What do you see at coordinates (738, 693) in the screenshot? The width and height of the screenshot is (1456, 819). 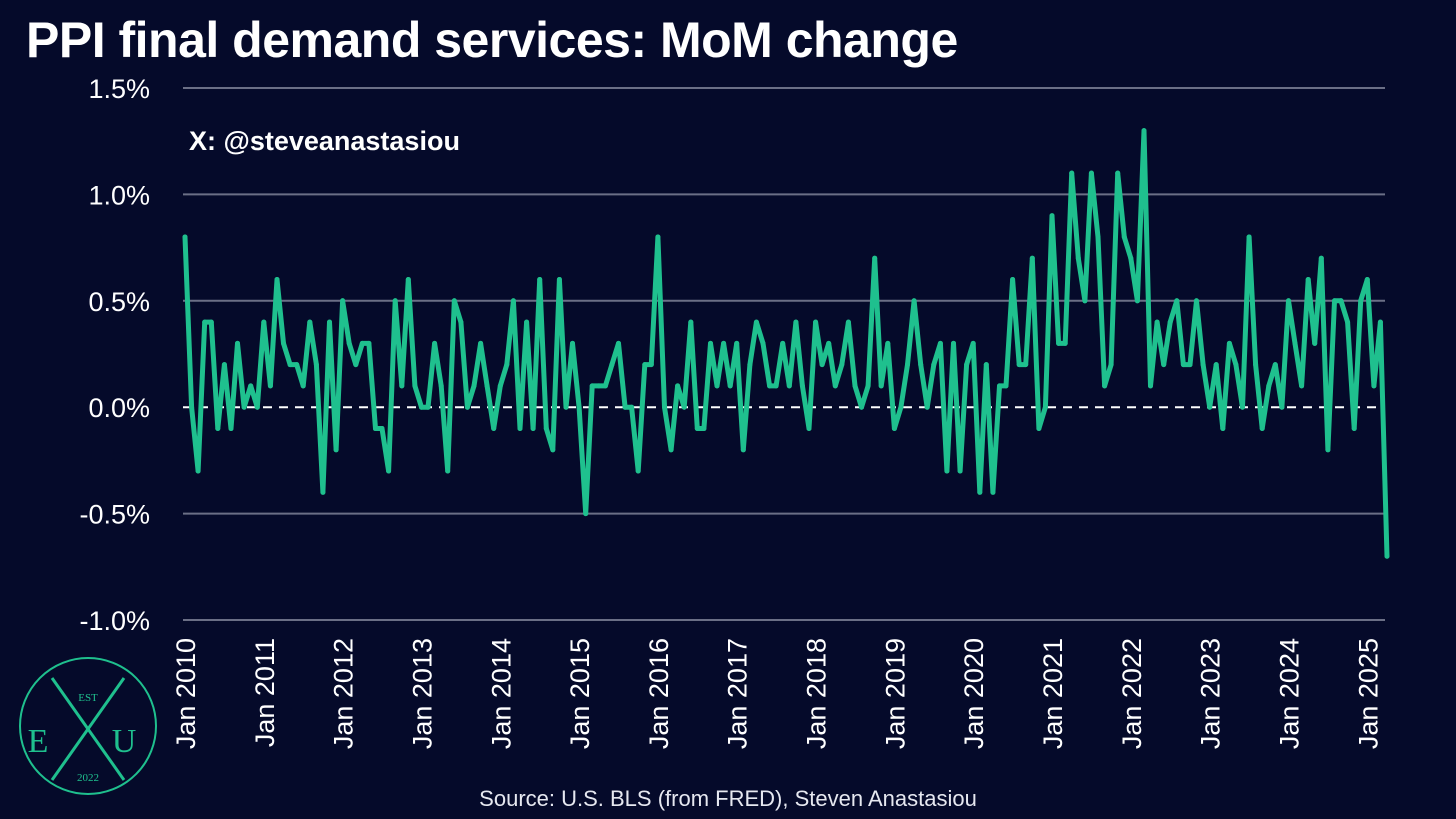 I see `x-tick-label: Jan 2017` at bounding box center [738, 693].